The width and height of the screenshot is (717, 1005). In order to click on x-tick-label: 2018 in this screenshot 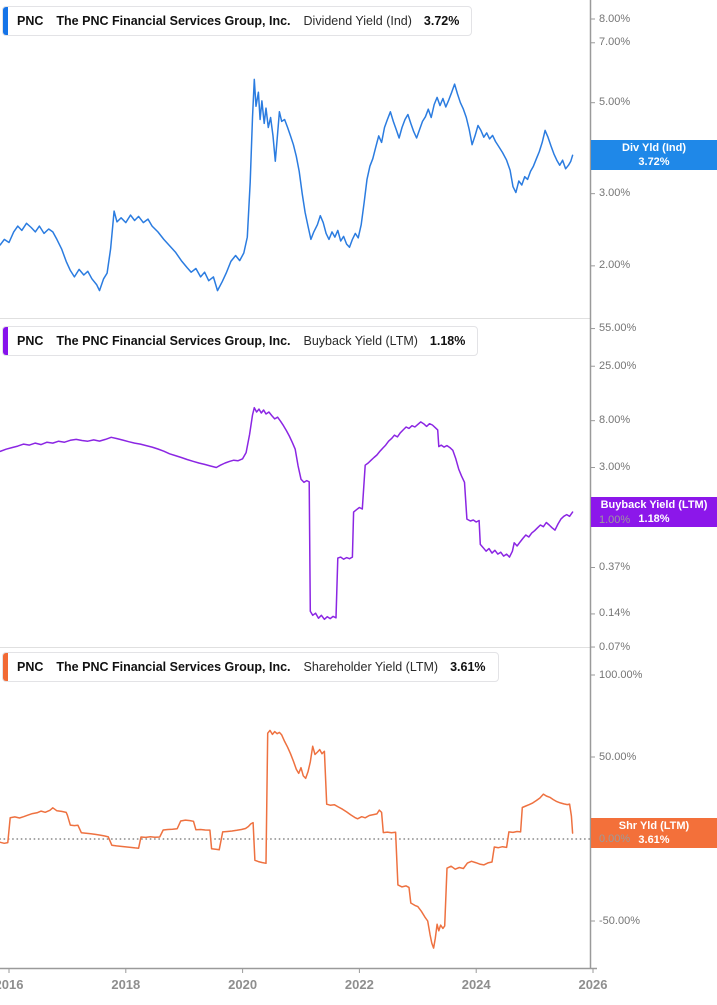, I will do `click(126, 984)`.